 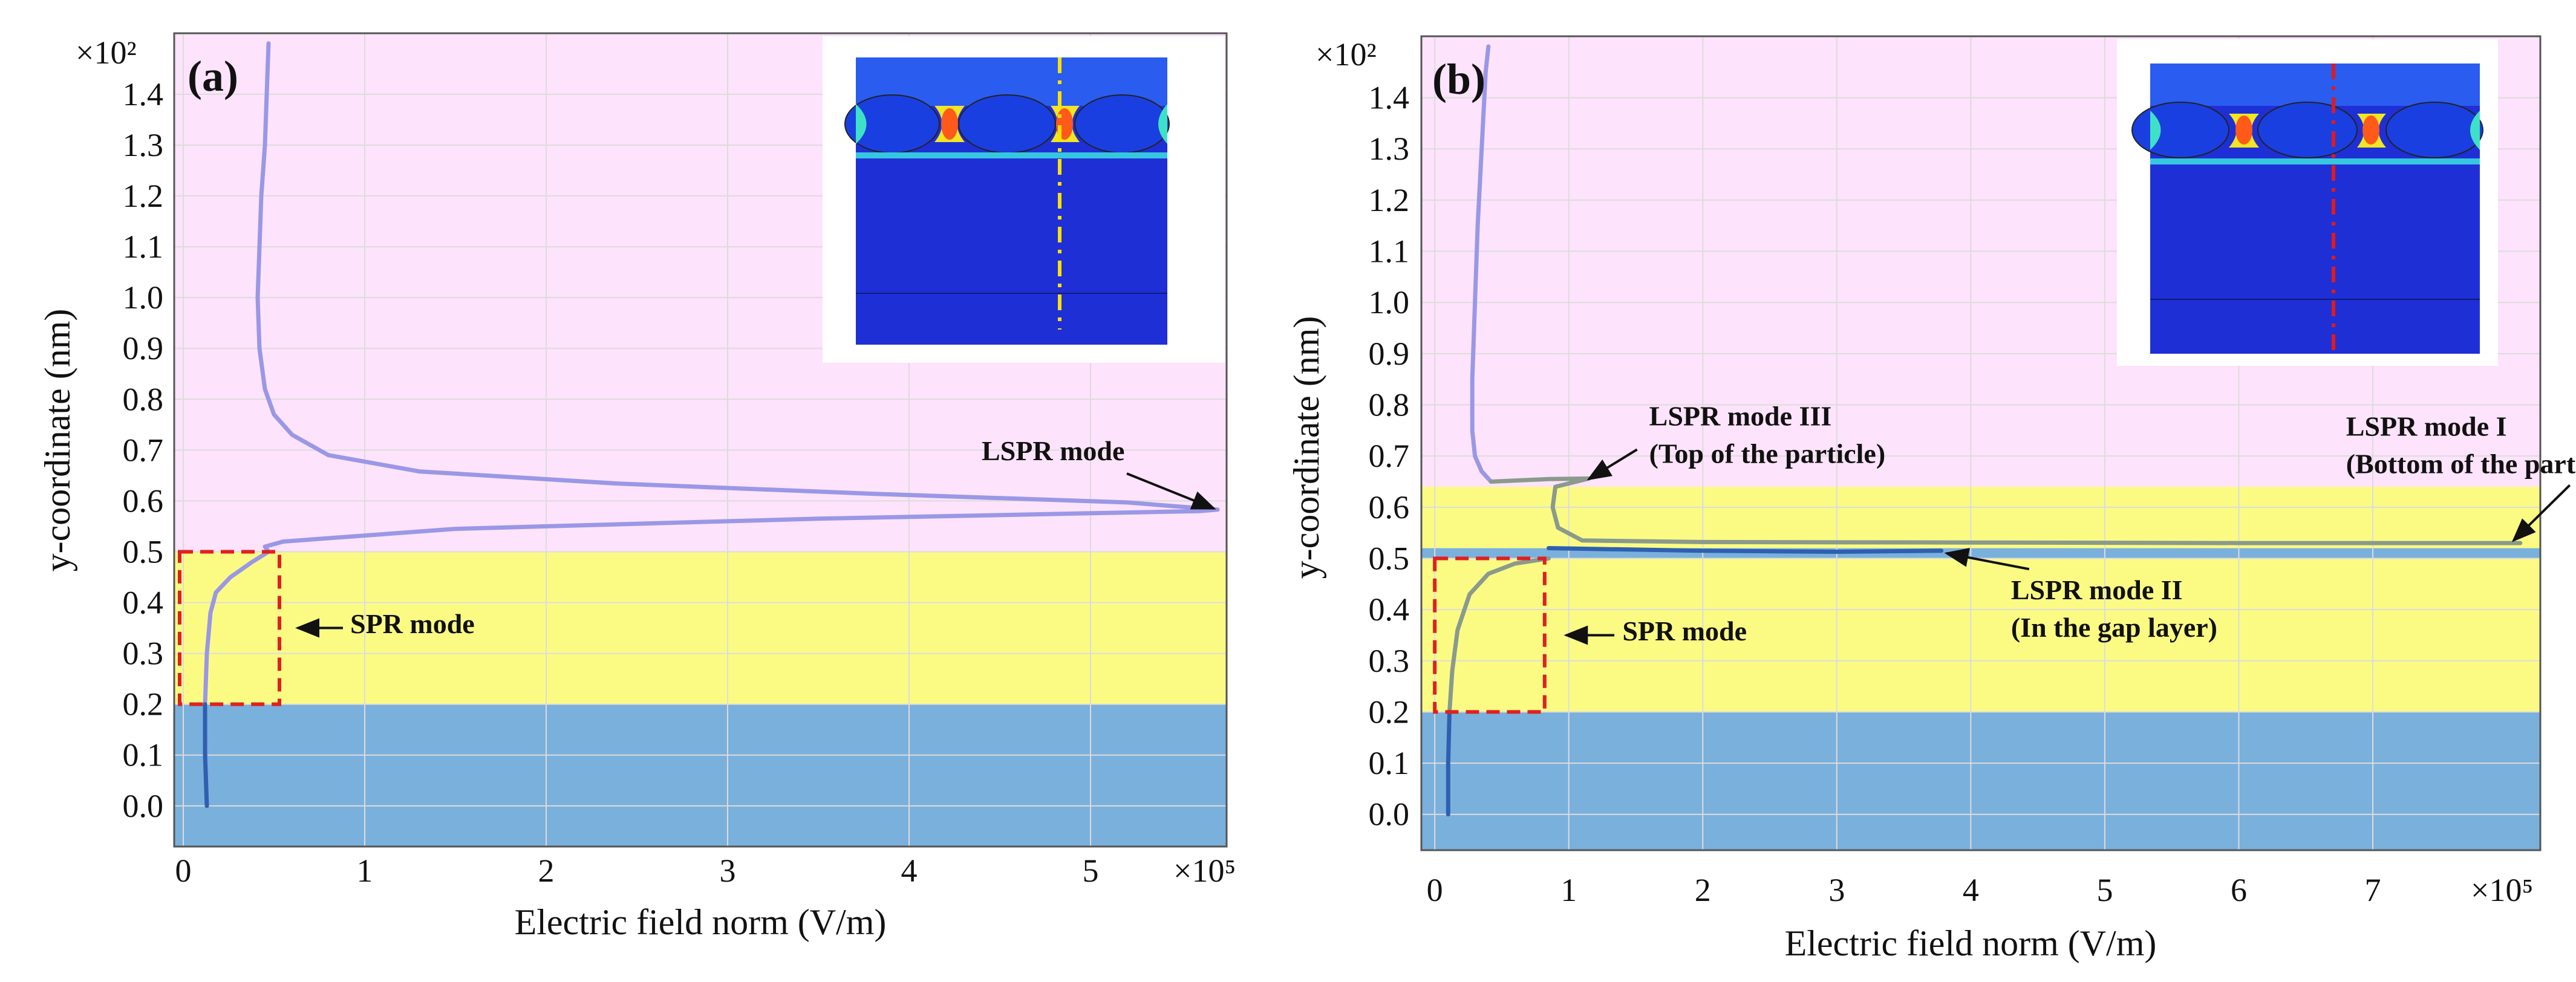 I want to click on series-upper-field, so click(x=1481, y=264).